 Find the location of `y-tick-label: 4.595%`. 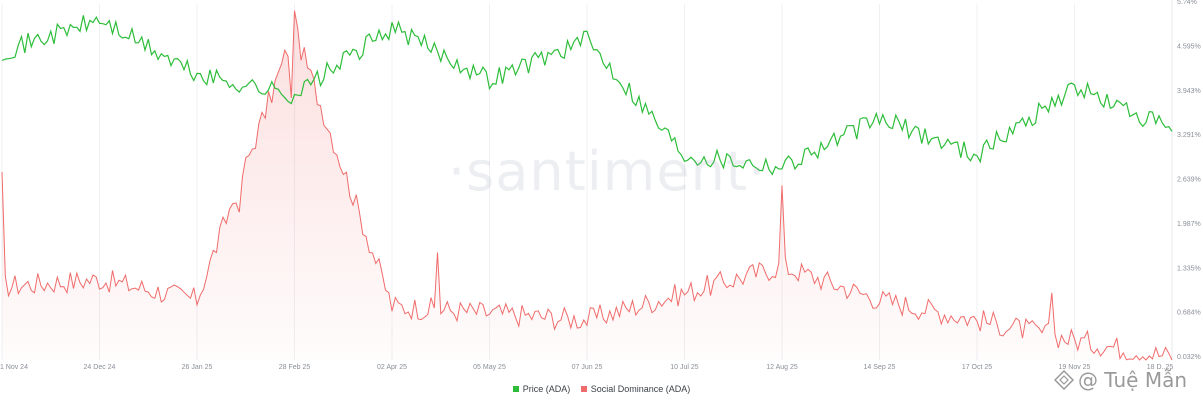

y-tick-label: 4.595% is located at coordinates (1189, 46).